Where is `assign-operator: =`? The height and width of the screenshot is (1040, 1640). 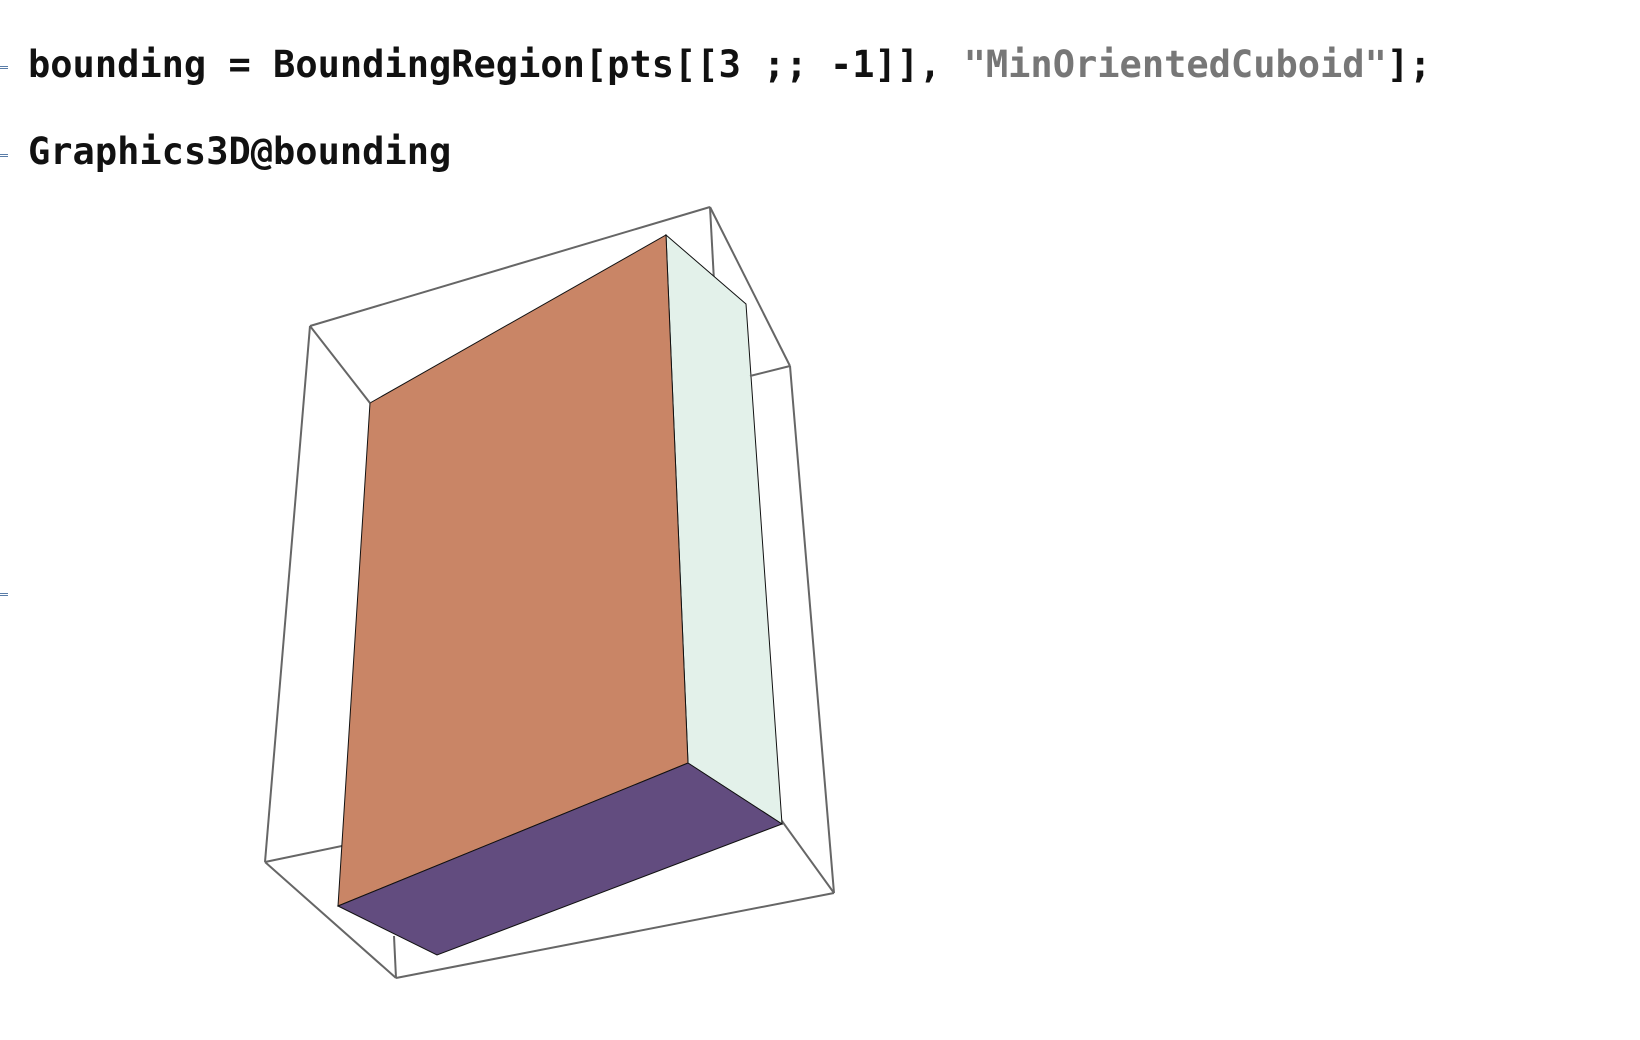 assign-operator: = is located at coordinates (240, 64).